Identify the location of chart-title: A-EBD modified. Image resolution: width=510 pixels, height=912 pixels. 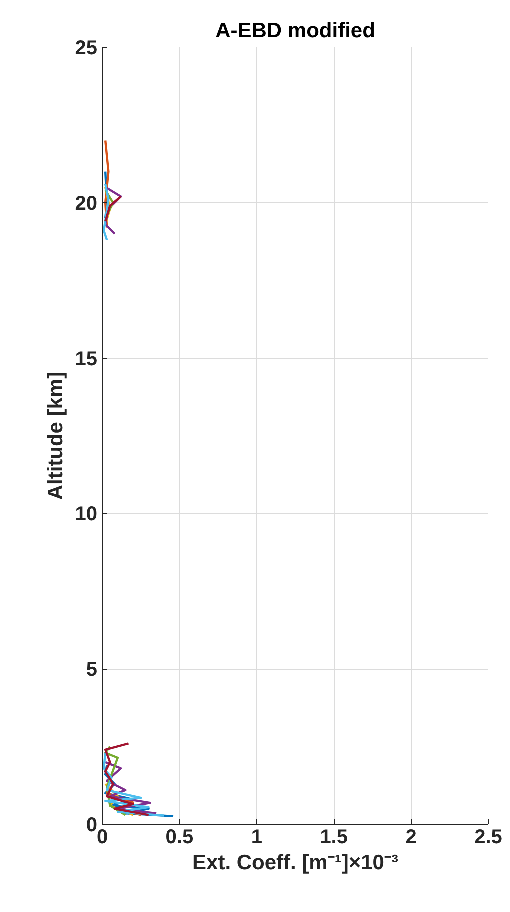
(296, 31).